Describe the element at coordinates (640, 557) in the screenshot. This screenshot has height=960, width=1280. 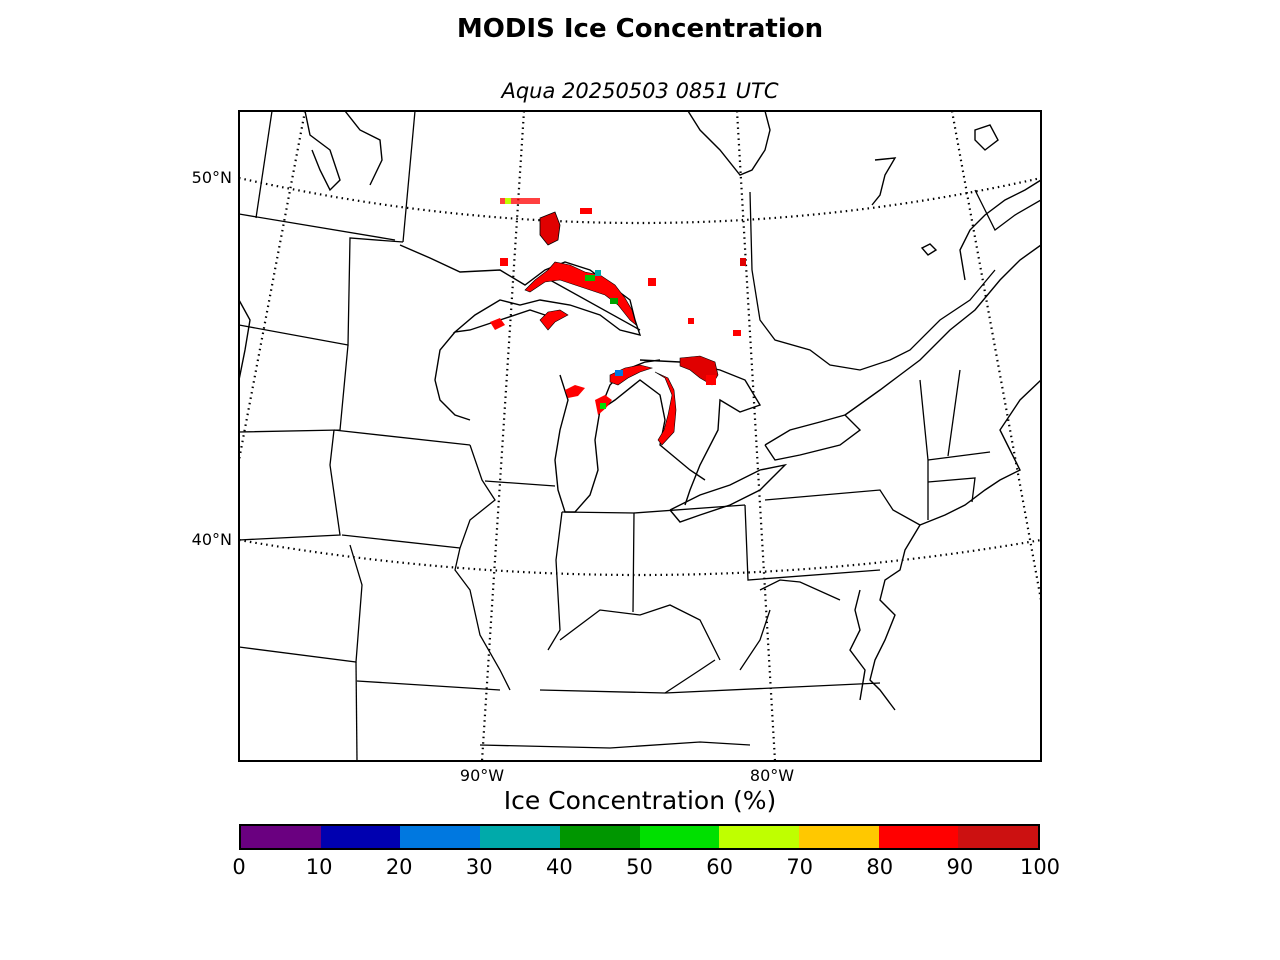
I see `parallel-40n` at that location.